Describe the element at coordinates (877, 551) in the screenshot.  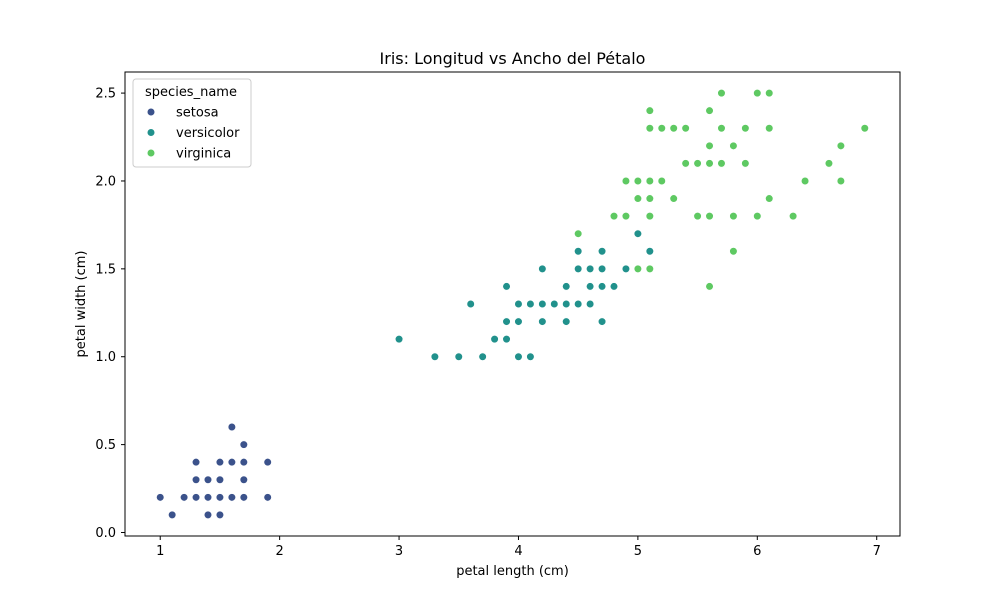
I see `x-tick-label: 7` at that location.